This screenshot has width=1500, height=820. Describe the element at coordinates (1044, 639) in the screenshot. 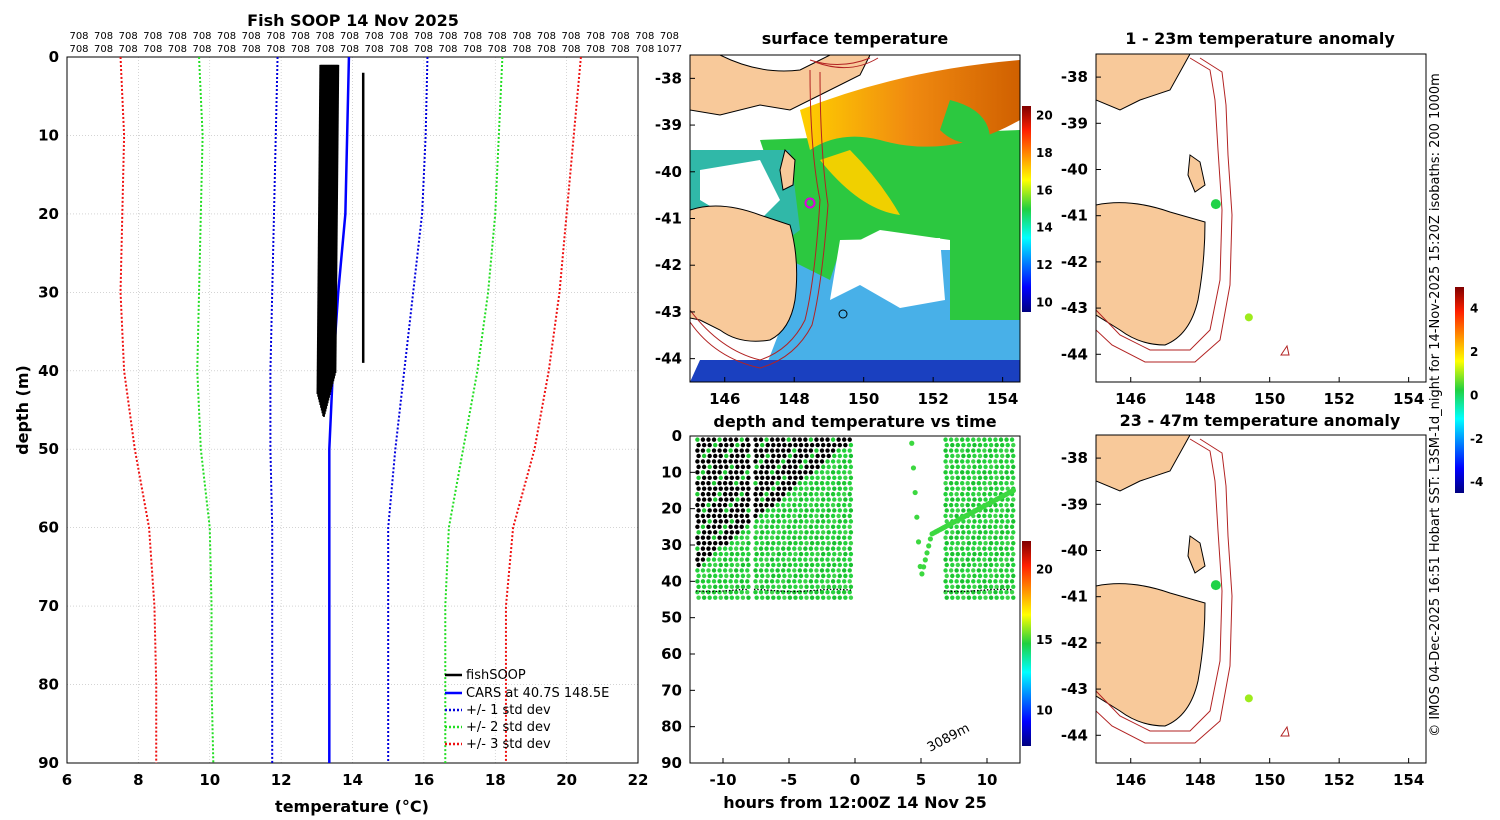

I see `timeseries-colorbar-ticks: 20 15 10` at that location.